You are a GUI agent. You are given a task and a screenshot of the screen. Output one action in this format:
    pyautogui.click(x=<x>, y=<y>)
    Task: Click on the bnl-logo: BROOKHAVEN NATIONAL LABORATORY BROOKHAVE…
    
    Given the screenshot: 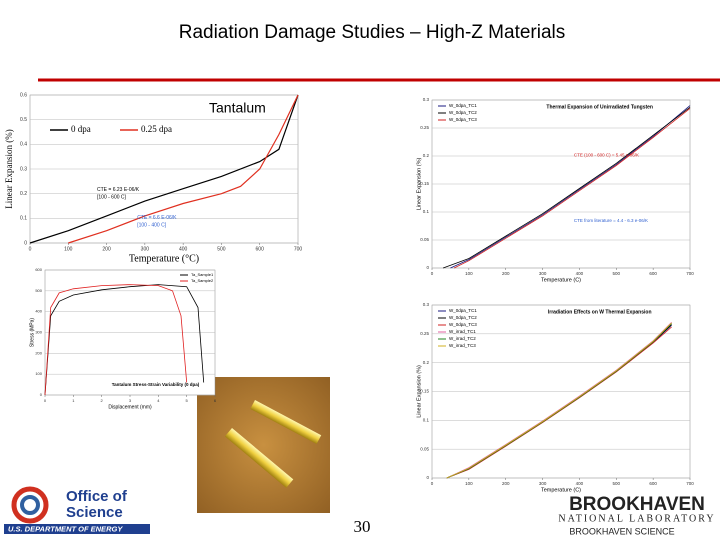 What is the action you would take?
    pyautogui.click(x=636, y=515)
    